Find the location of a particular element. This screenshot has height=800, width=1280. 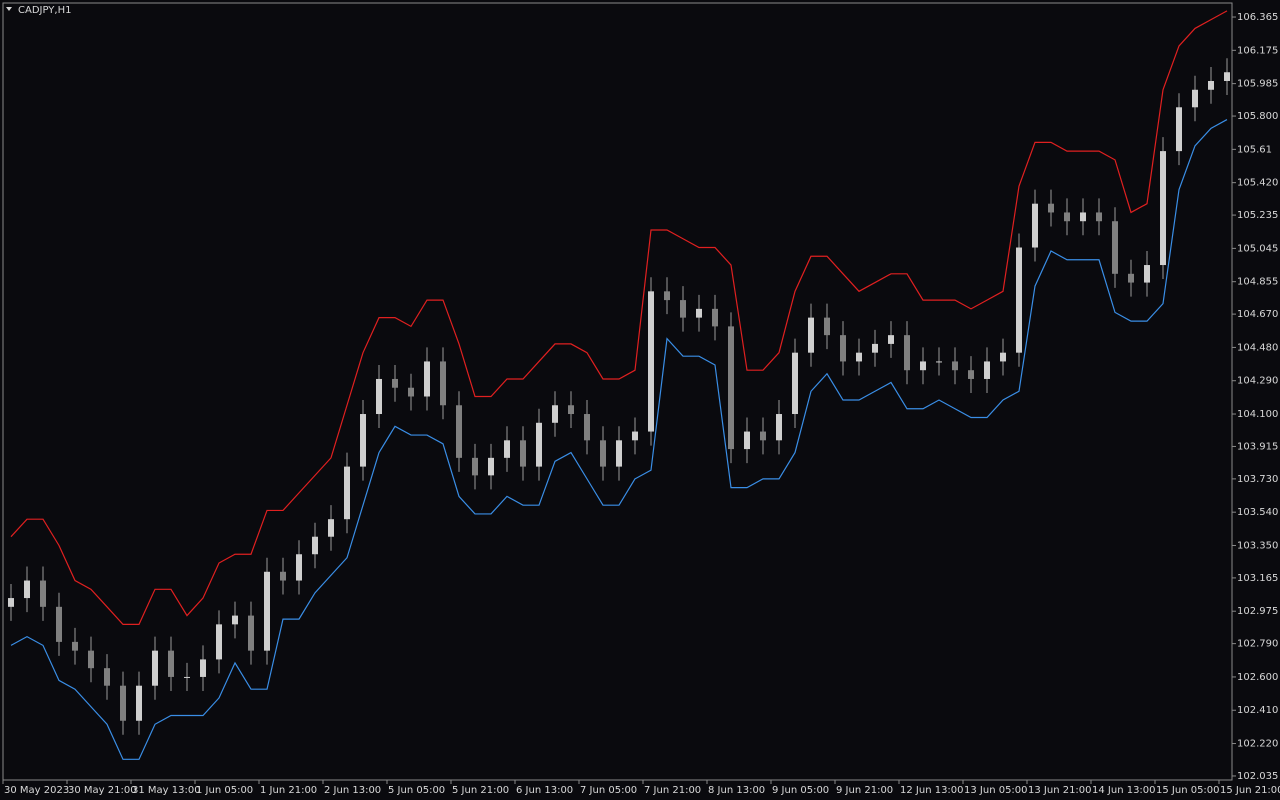

y-tick-label: 104.480 is located at coordinates (1257, 347).